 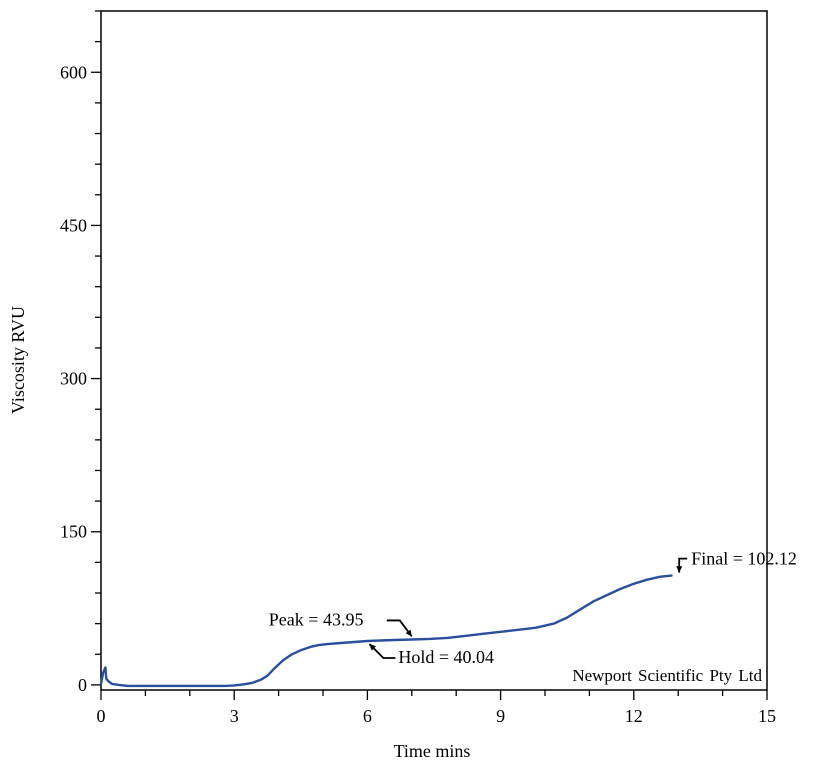 What do you see at coordinates (500, 716) in the screenshot?
I see `x-tick-label: 9` at bounding box center [500, 716].